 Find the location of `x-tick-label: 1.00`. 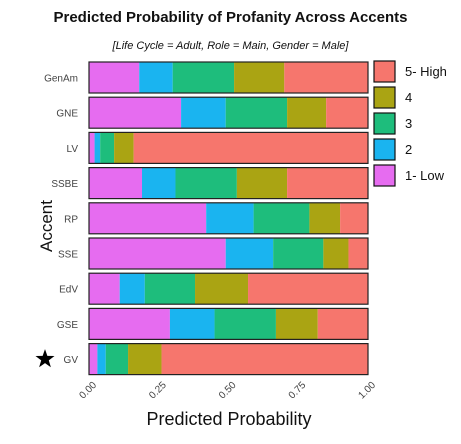

x-tick-label: 1.00 is located at coordinates (368, 391).